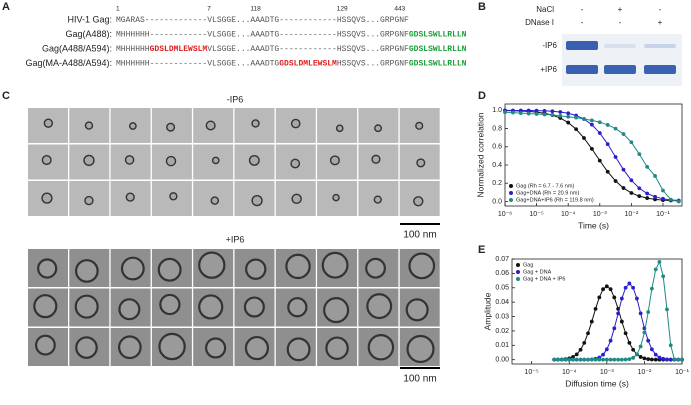  I want to click on construct-label: Gag(MA-A488/A594):, so click(68, 63).